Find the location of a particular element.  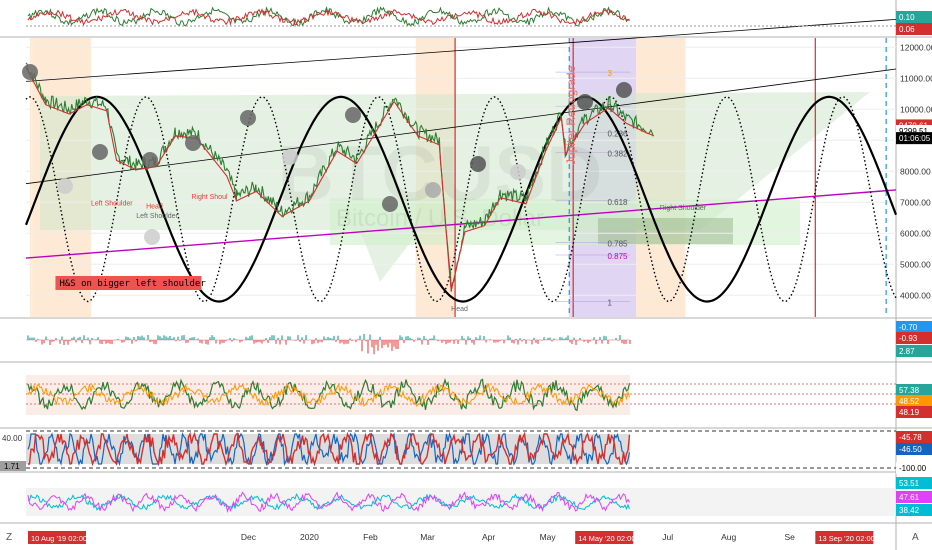

annotation-2: Head is located at coordinates (154, 207).